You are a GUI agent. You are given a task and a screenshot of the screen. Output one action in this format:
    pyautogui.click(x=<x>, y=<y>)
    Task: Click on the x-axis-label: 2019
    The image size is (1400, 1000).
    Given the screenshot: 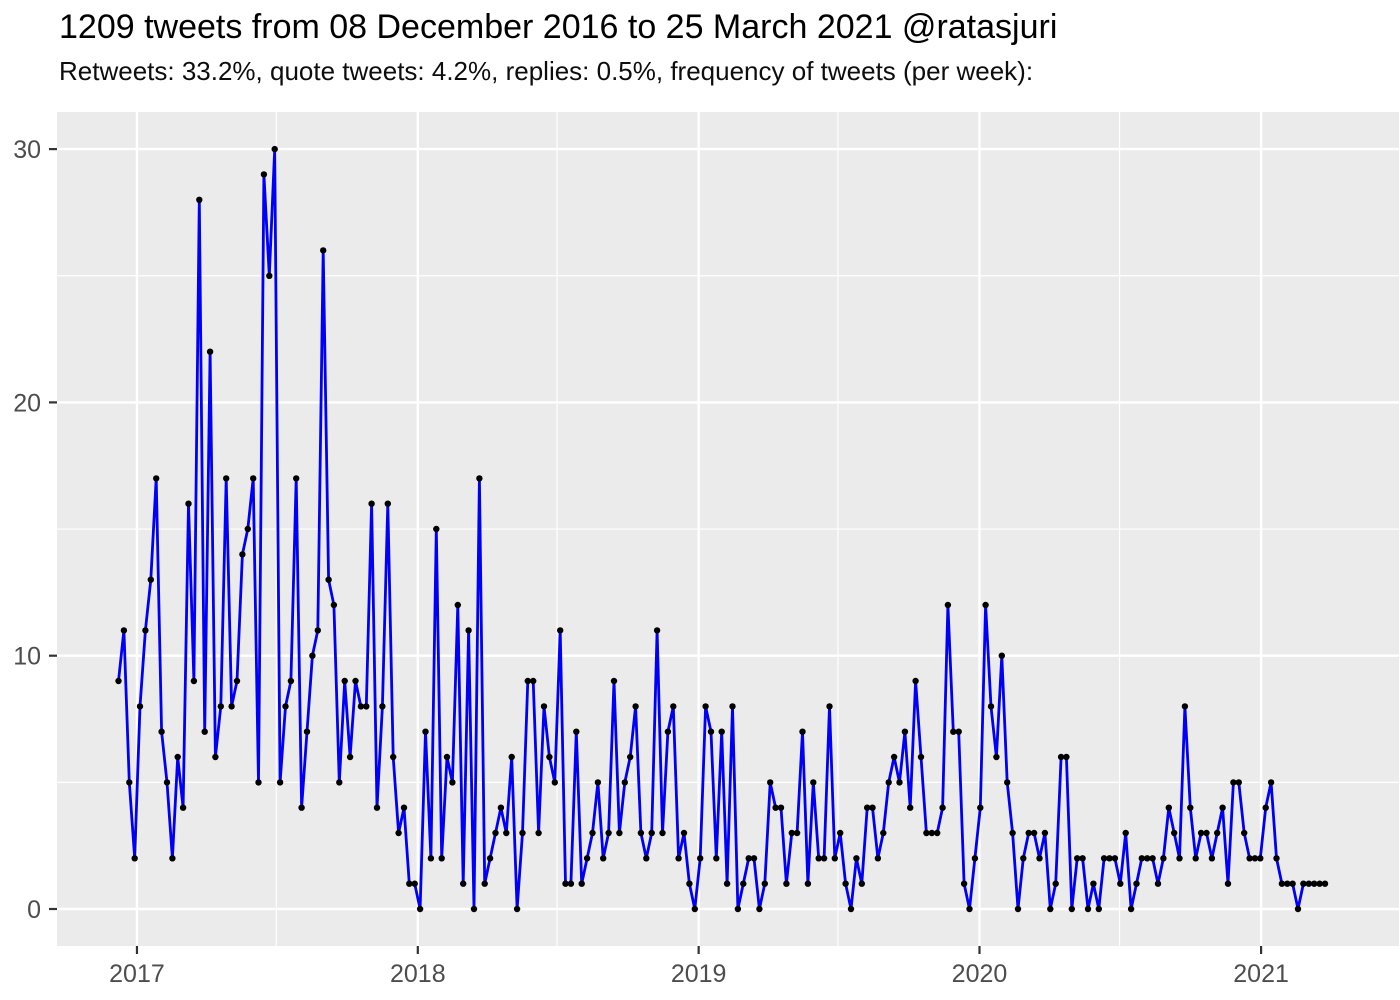 What is the action you would take?
    pyautogui.click(x=699, y=974)
    